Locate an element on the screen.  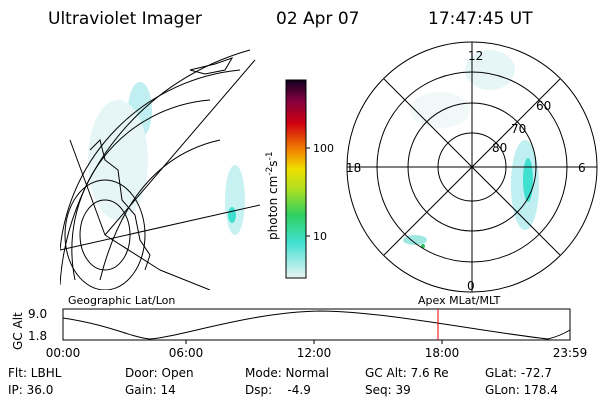
timeline-y-label: GC Alt is located at coordinates (18, 331).